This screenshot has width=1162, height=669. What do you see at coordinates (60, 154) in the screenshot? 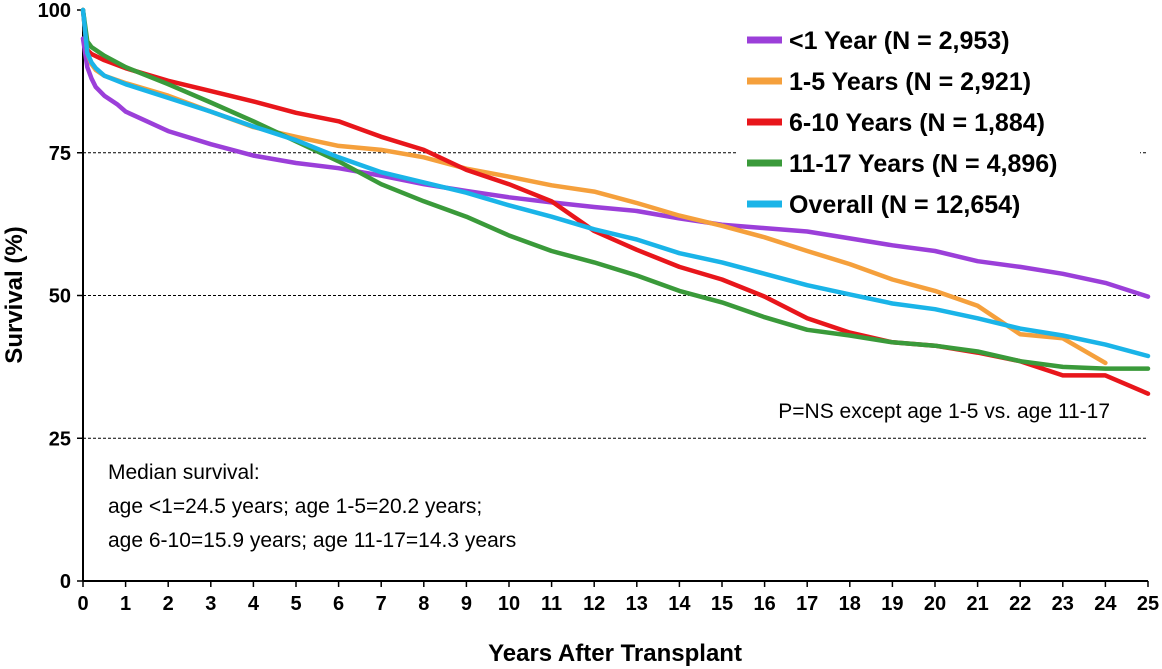
I see `y-tick-label: 75` at bounding box center [60, 154].